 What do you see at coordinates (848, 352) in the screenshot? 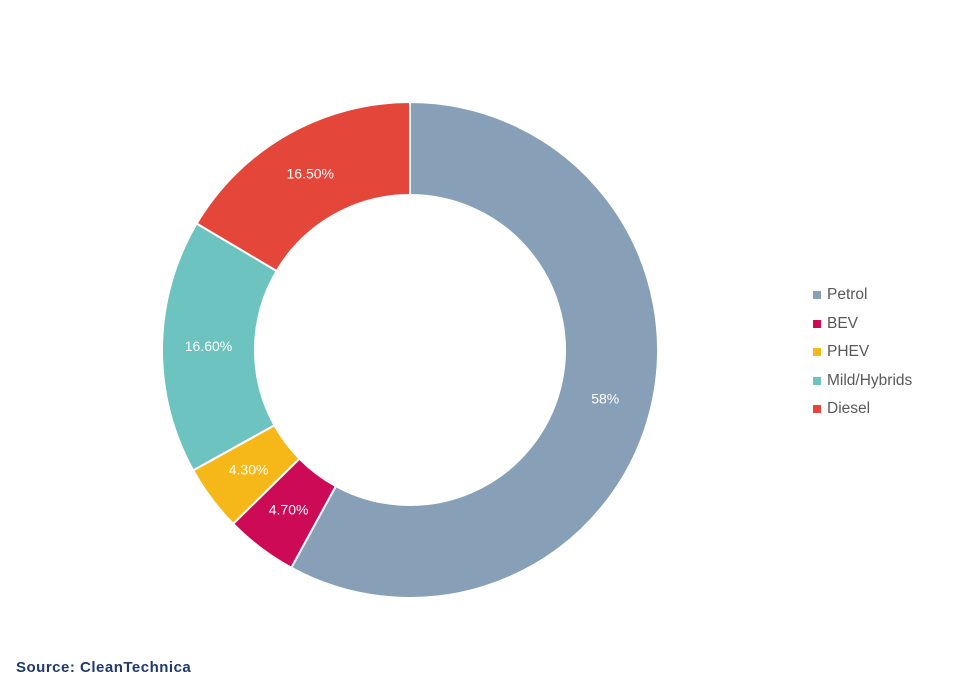
I see `legend-label: PHEV` at bounding box center [848, 352].